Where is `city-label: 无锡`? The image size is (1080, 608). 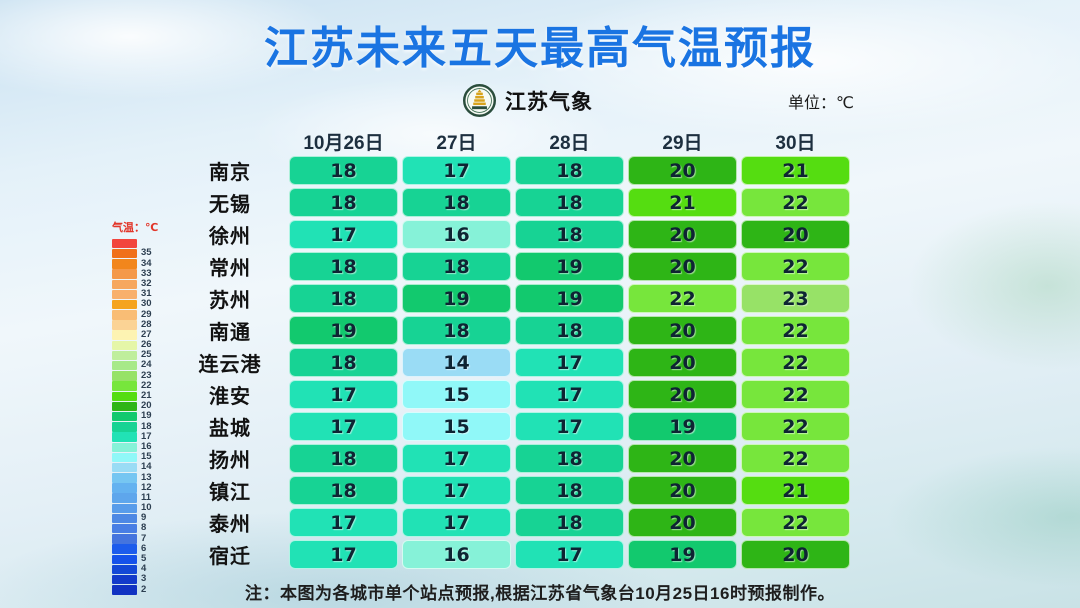 city-label: 无锡 is located at coordinates (230, 205).